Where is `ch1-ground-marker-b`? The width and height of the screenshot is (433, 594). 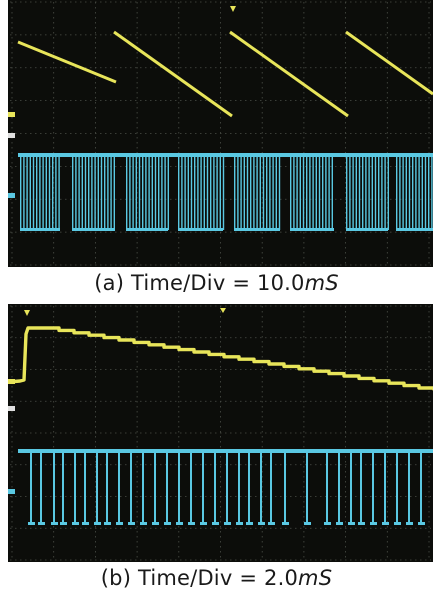 ch1-ground-marker-b is located at coordinates (11, 408).